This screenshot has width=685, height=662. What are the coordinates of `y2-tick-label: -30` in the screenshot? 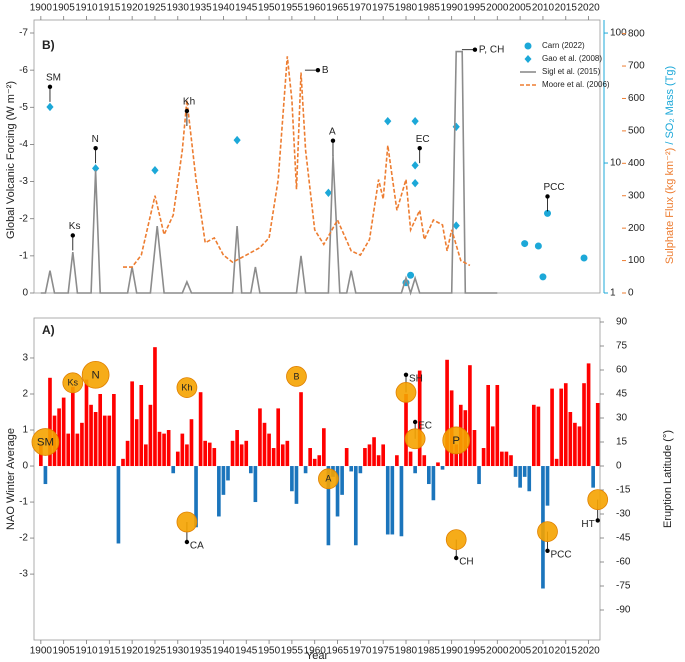 It's located at (623, 514).